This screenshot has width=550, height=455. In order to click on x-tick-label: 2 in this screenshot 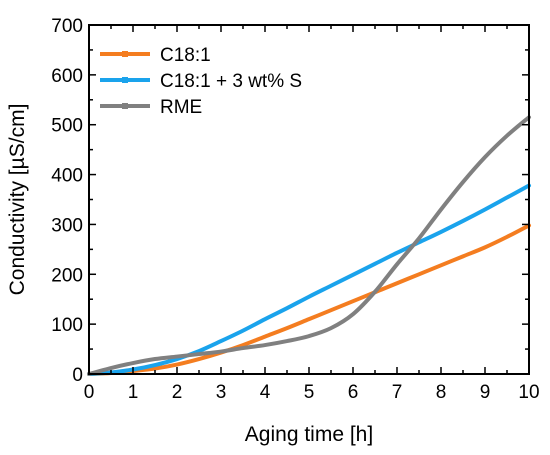, I will do `click(177, 392)`.